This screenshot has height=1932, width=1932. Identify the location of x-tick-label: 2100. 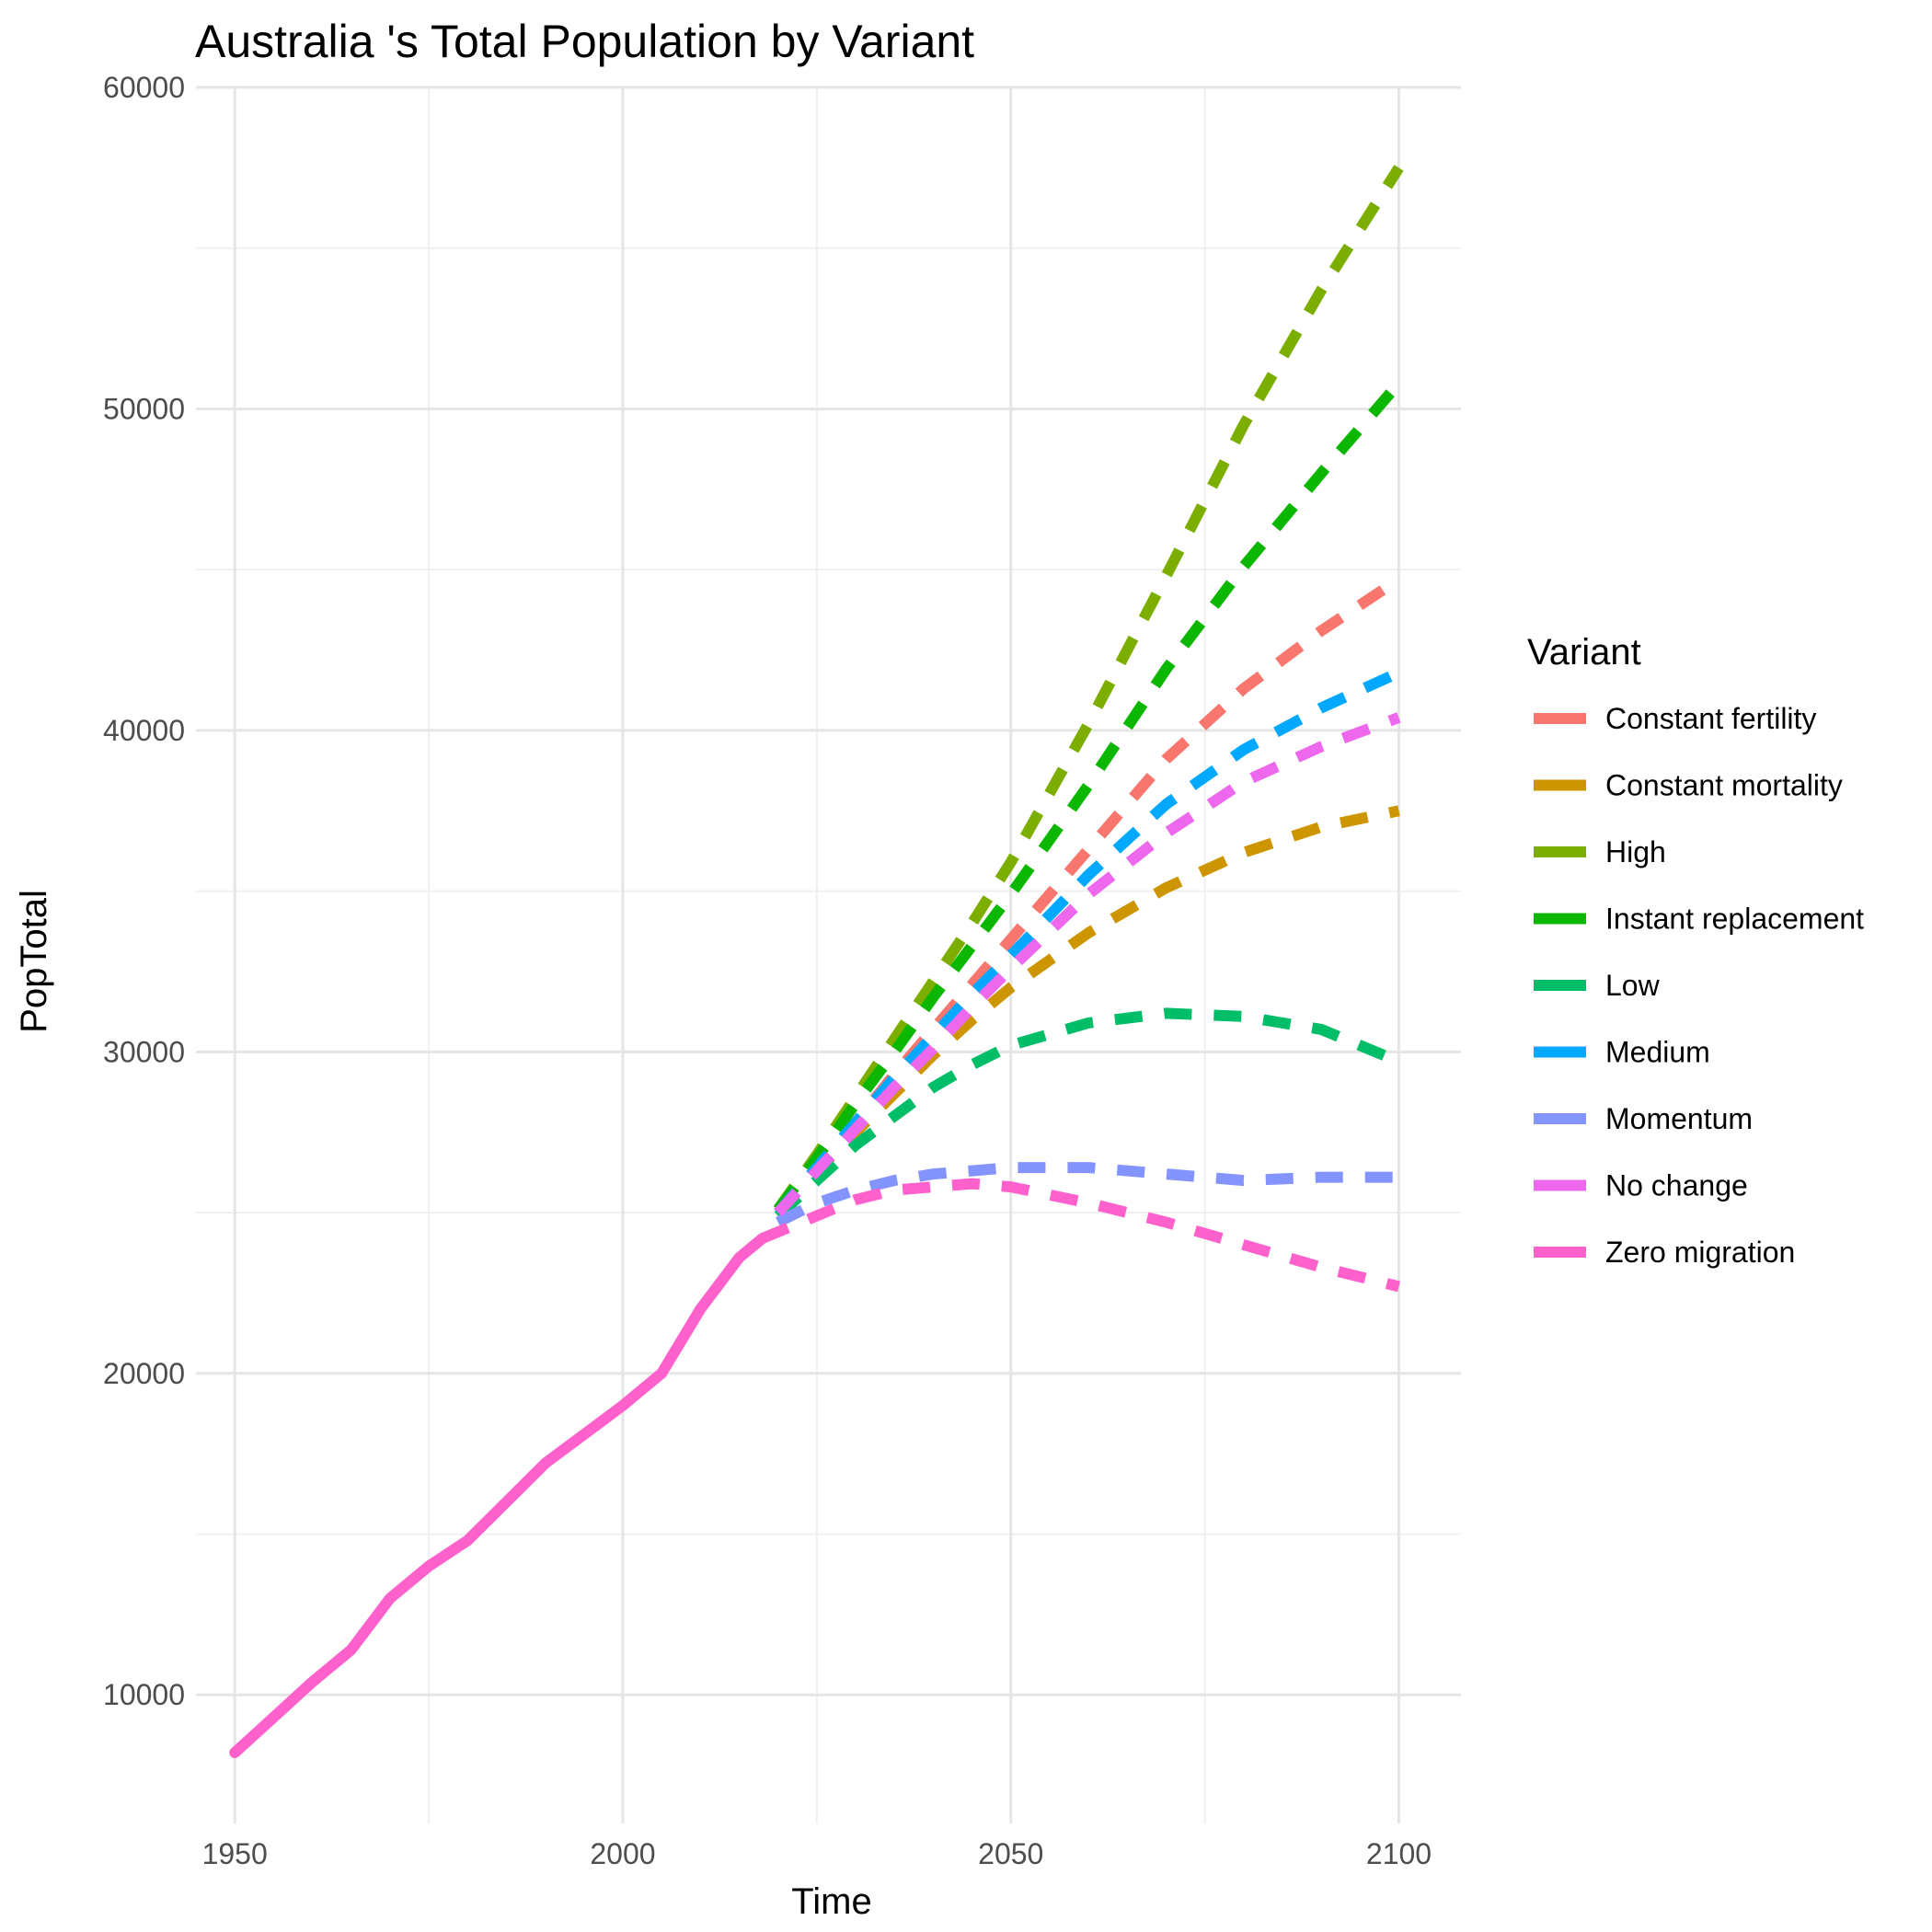
(1399, 1853).